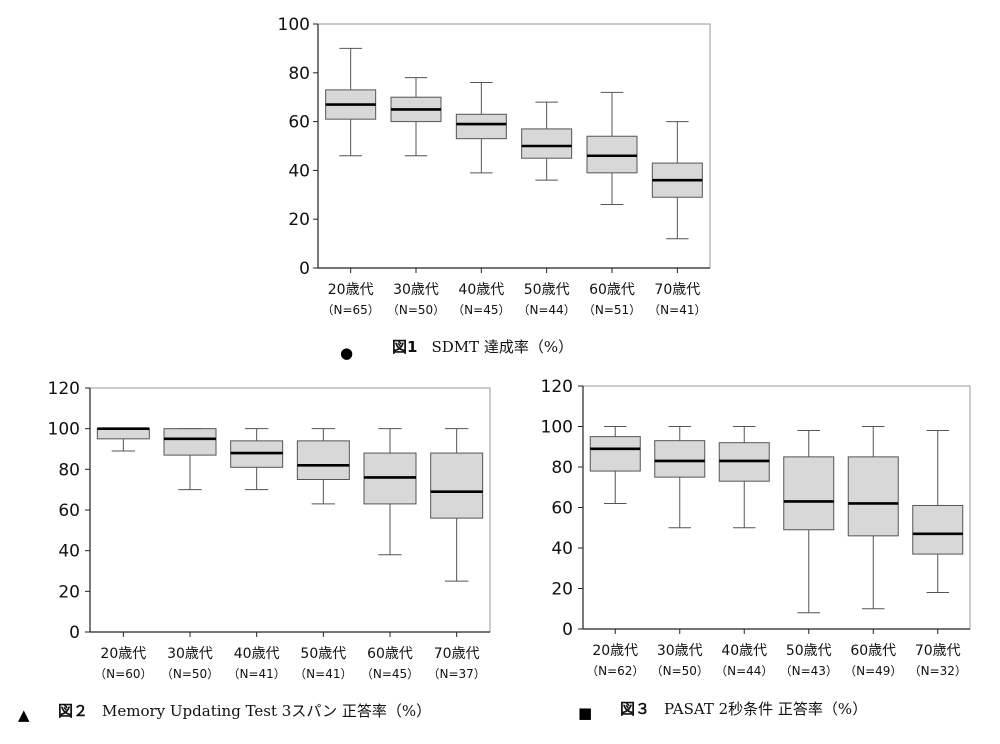  Describe the element at coordinates (635, 709) in the screenshot. I see `caption-fig3-label: 図３` at that location.